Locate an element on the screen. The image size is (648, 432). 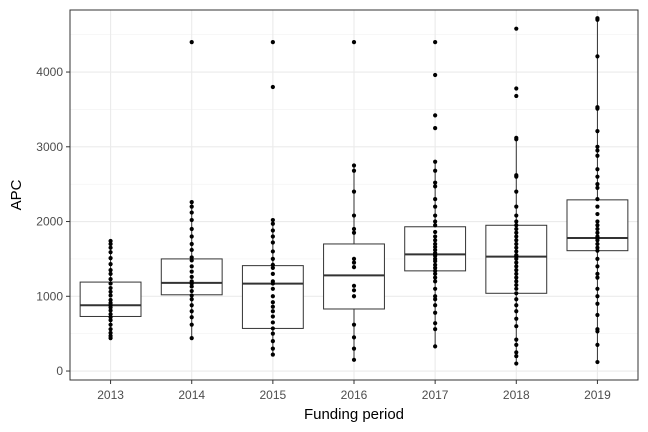
y-tick-label: 4000 is located at coordinates (49, 72).